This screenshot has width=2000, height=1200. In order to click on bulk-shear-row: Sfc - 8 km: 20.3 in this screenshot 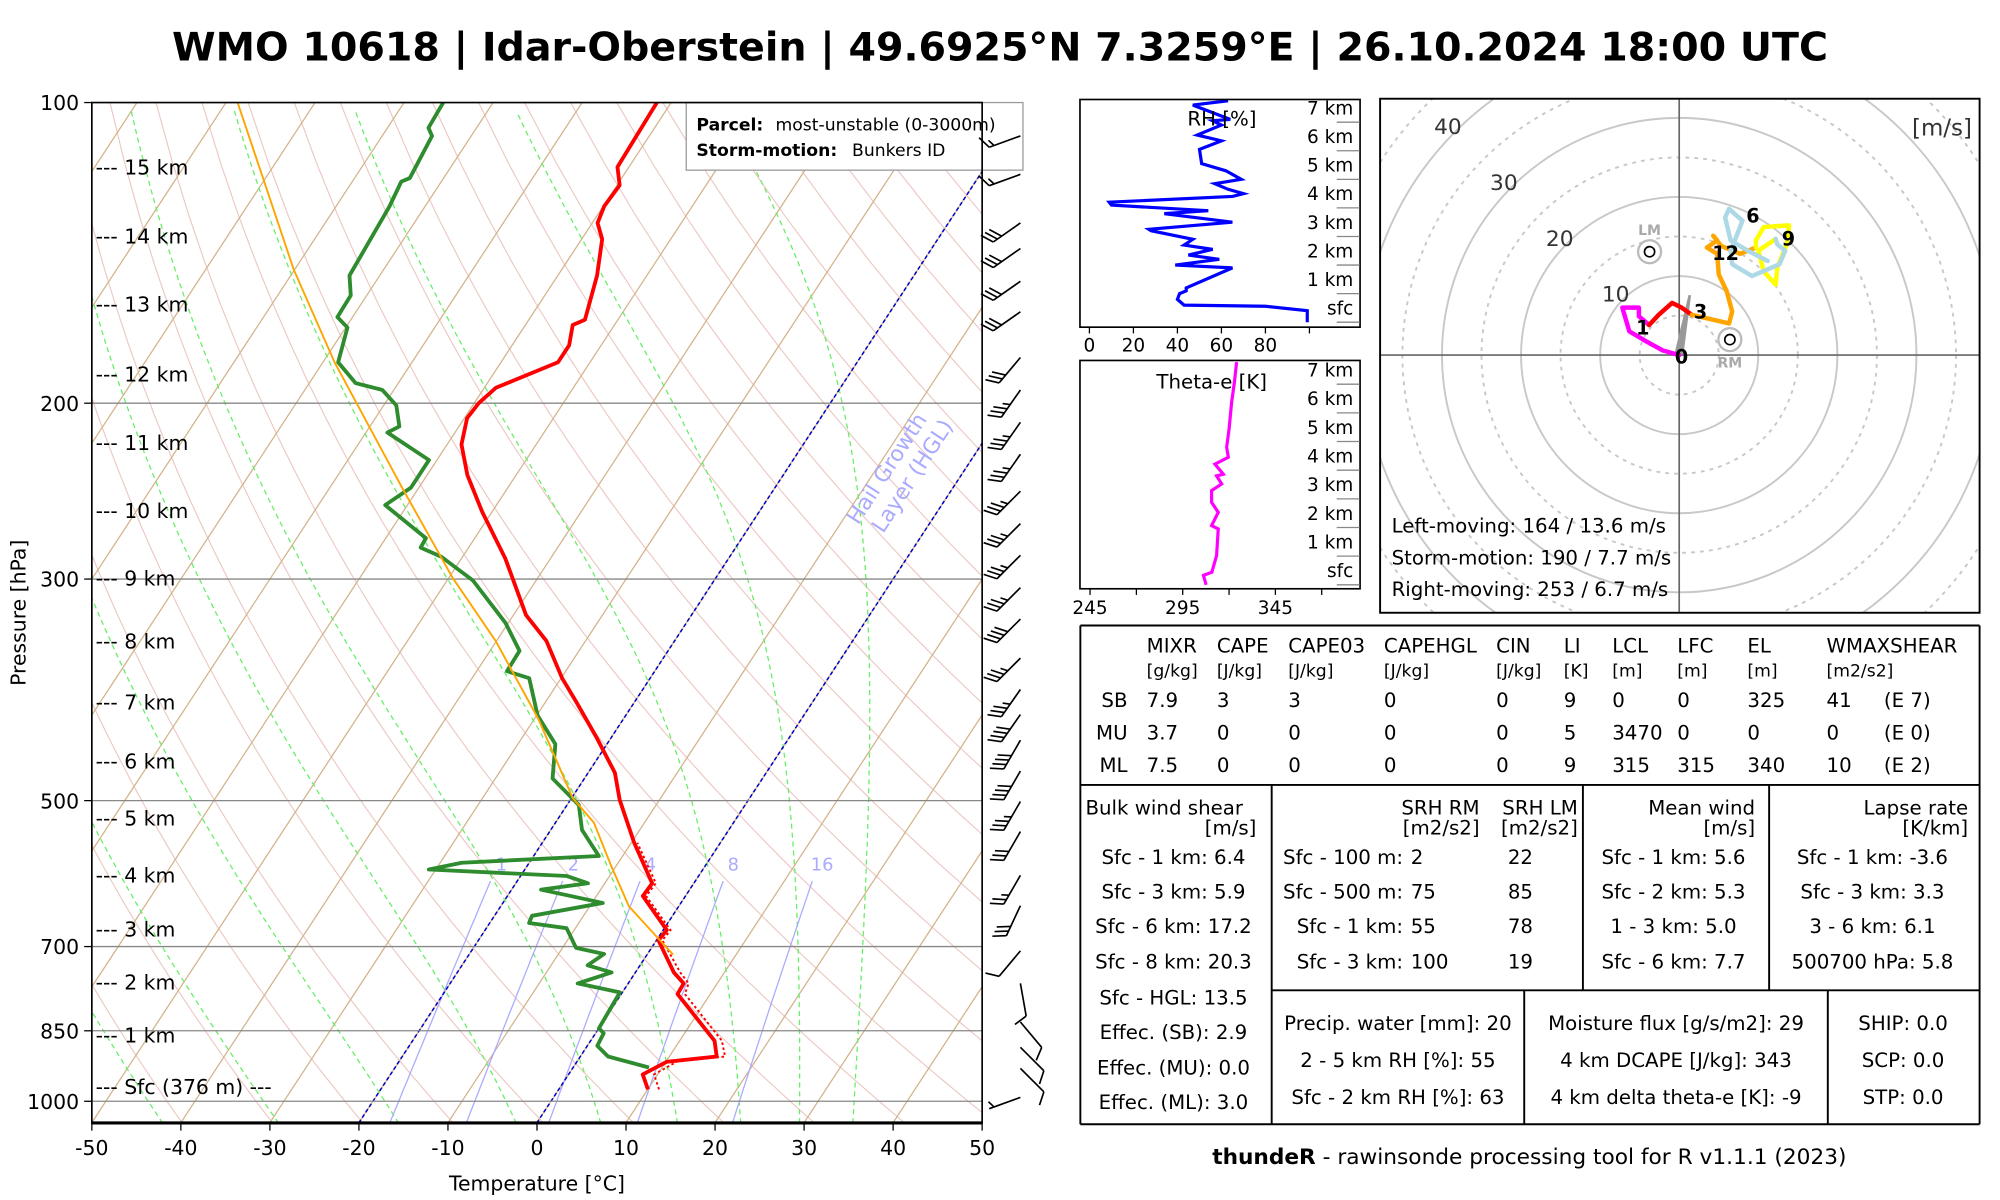, I will do `click(1173, 962)`.